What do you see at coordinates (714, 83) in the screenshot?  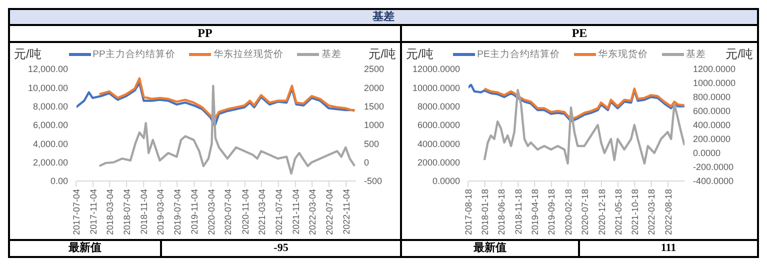 I see `y2-tick-label: 1000.0000` at bounding box center [714, 83].